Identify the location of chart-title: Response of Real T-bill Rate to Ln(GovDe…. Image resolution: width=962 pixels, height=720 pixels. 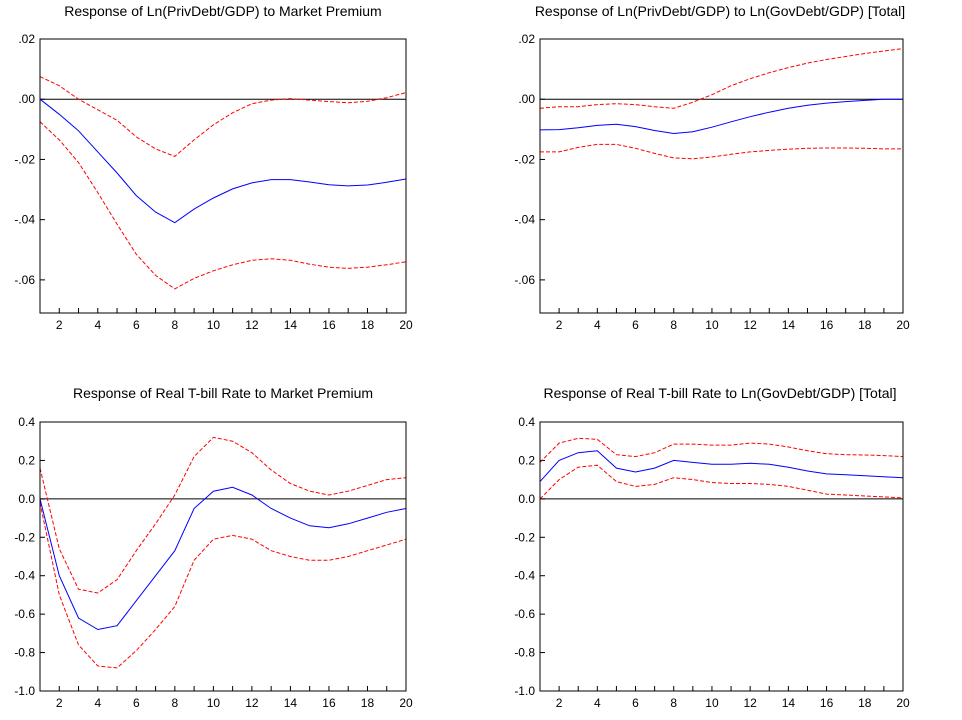
(719, 393).